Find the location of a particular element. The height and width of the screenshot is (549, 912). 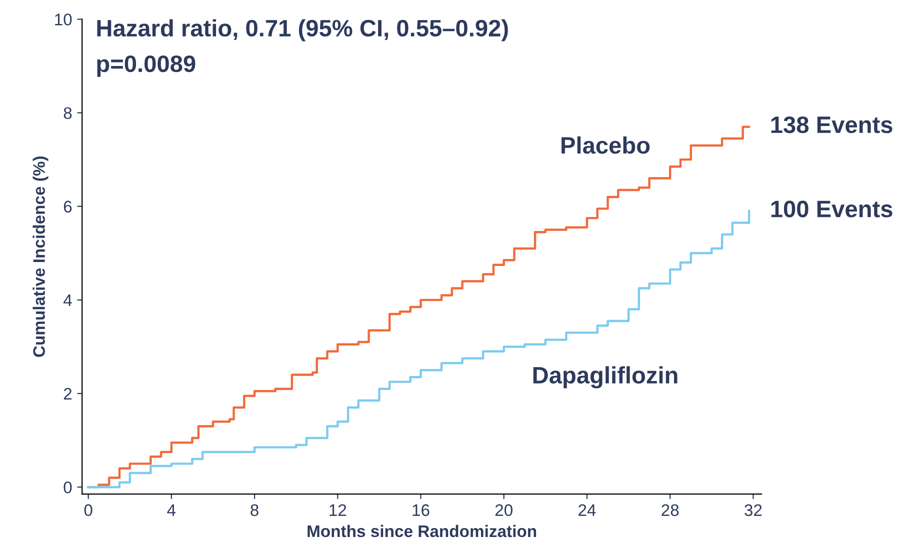

y-tick-label: 0 is located at coordinates (68, 487).